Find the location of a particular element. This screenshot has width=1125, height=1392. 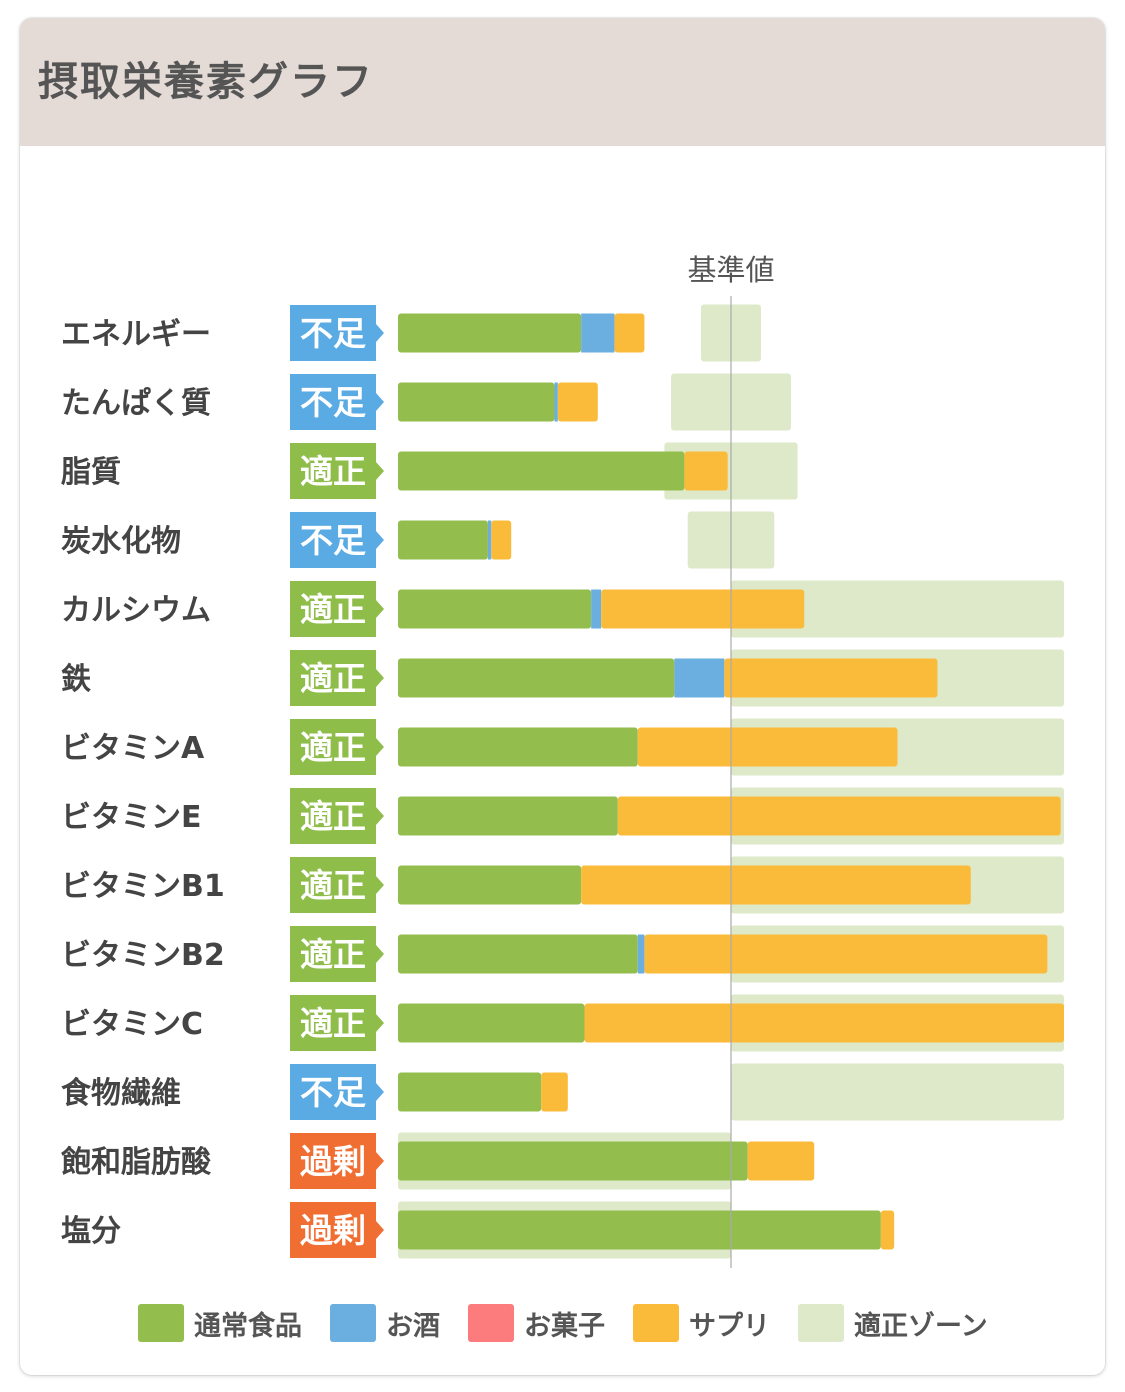

legend-swatch-alcohol is located at coordinates (353, 1323).